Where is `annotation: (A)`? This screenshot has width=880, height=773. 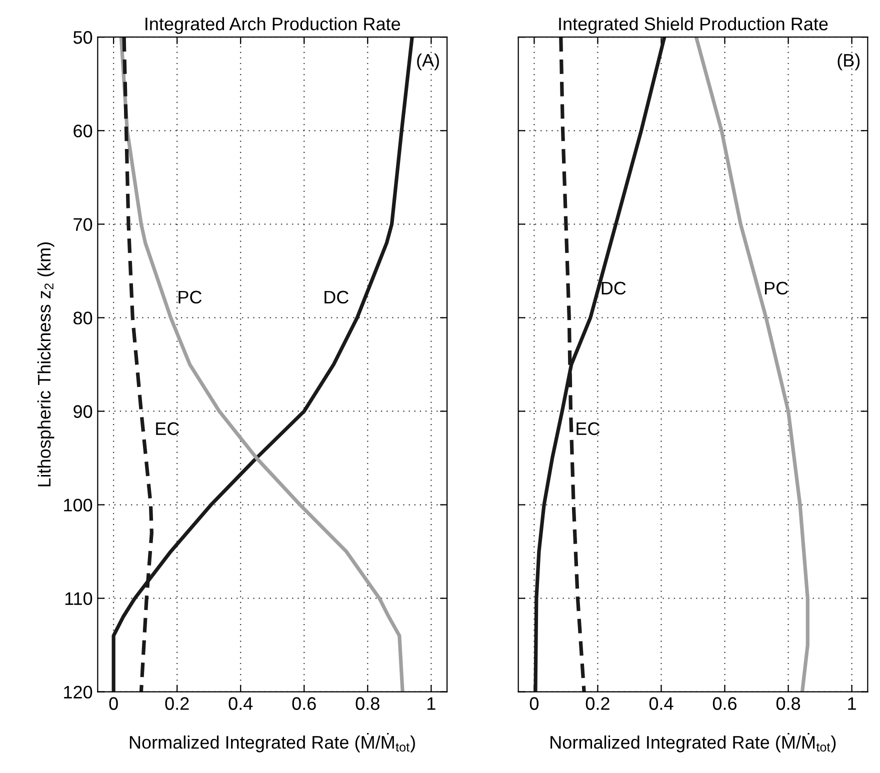
annotation: (A) is located at coordinates (428, 61).